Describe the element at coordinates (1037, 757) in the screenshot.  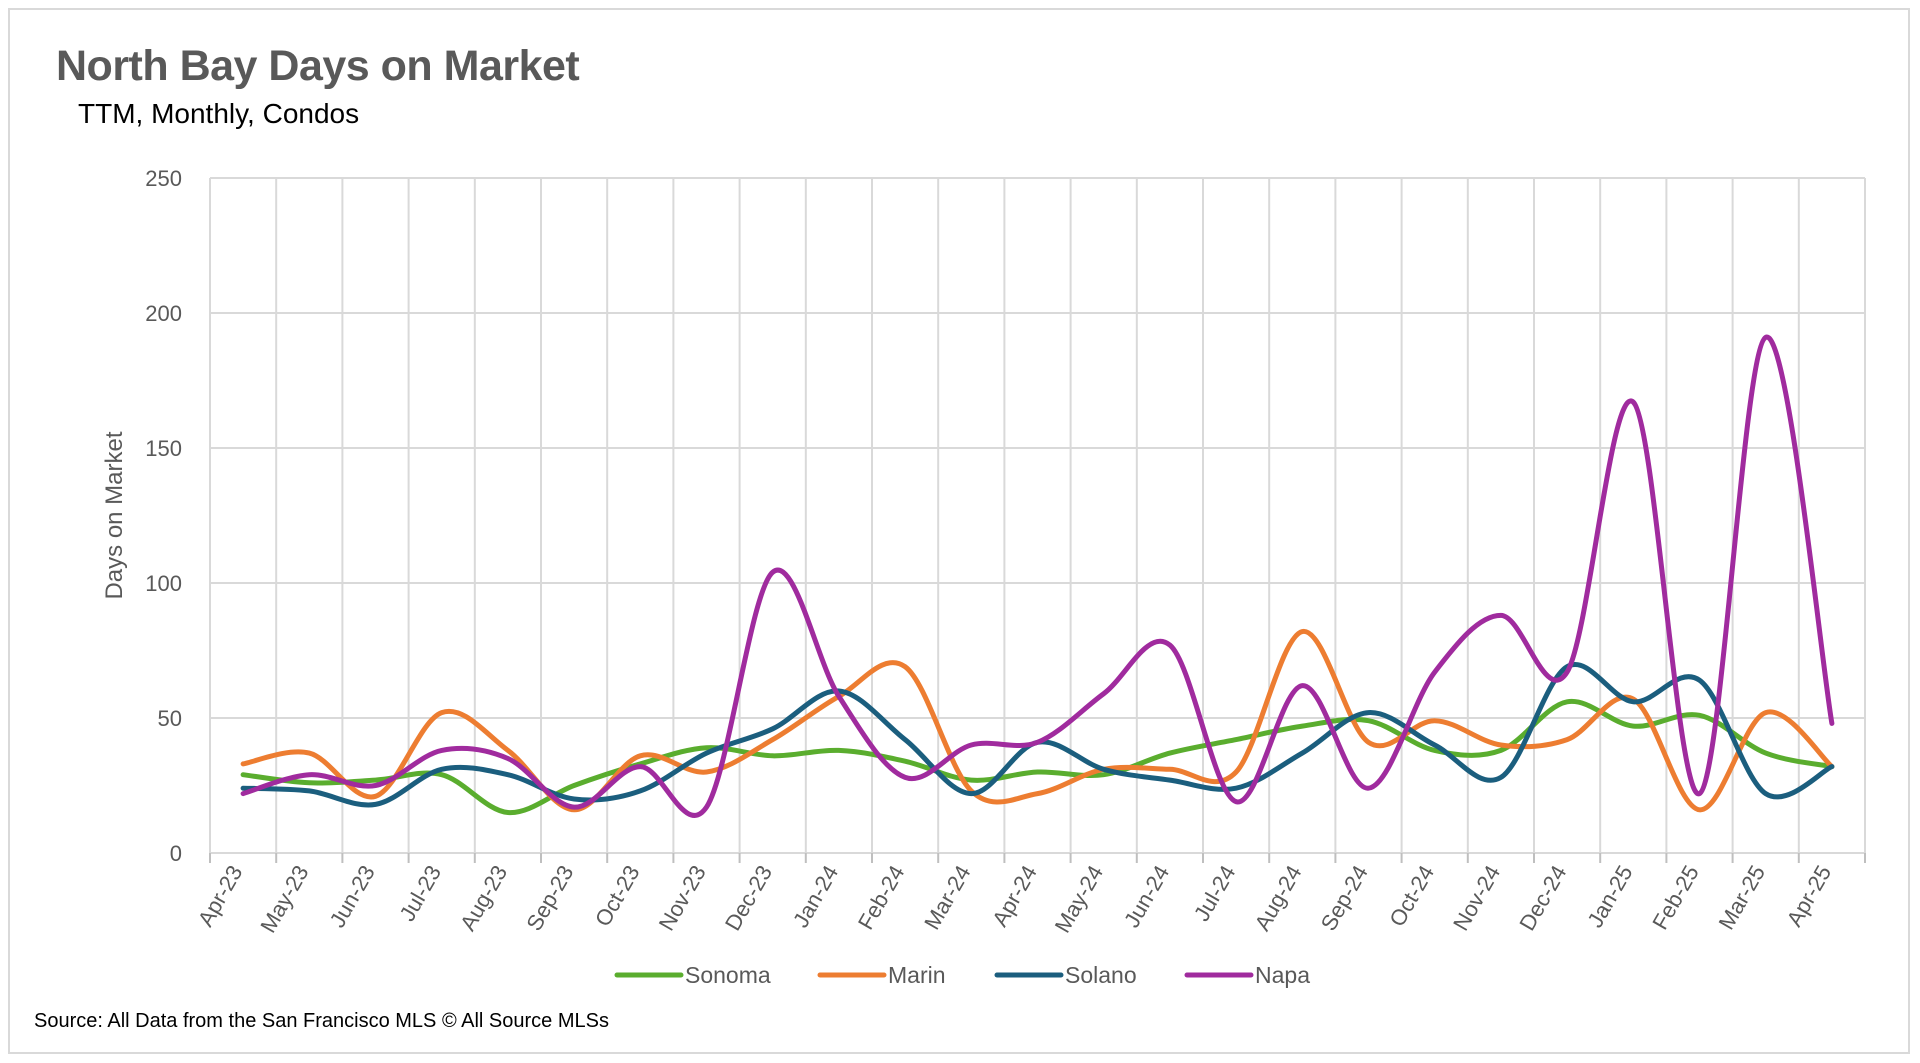
I see `series-line-sonoma` at that location.